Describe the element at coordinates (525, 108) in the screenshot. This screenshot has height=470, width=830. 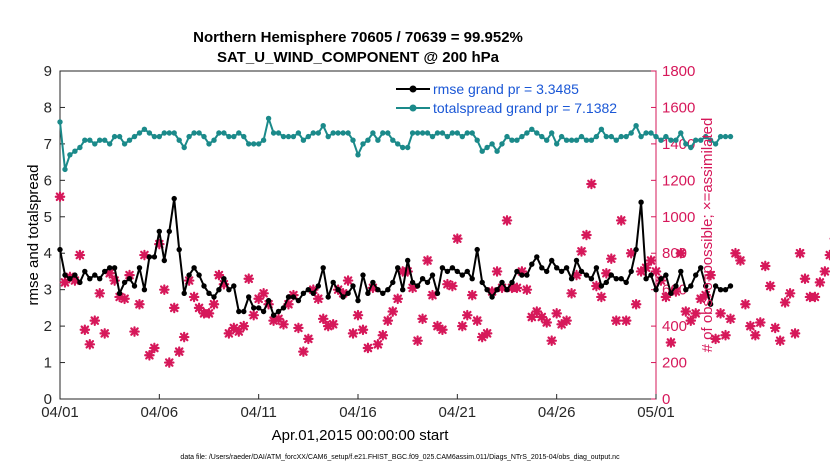
I see `legend-spread-label: totalspread grand pr = 7.1382` at that location.